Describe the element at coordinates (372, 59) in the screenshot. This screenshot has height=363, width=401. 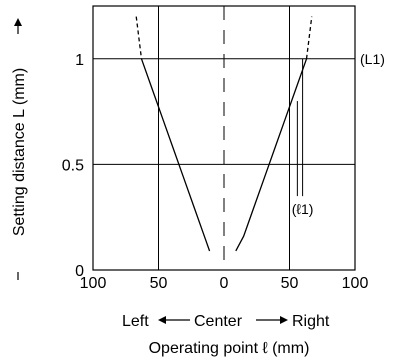
I see `annotation-L1: (L1)` at that location.